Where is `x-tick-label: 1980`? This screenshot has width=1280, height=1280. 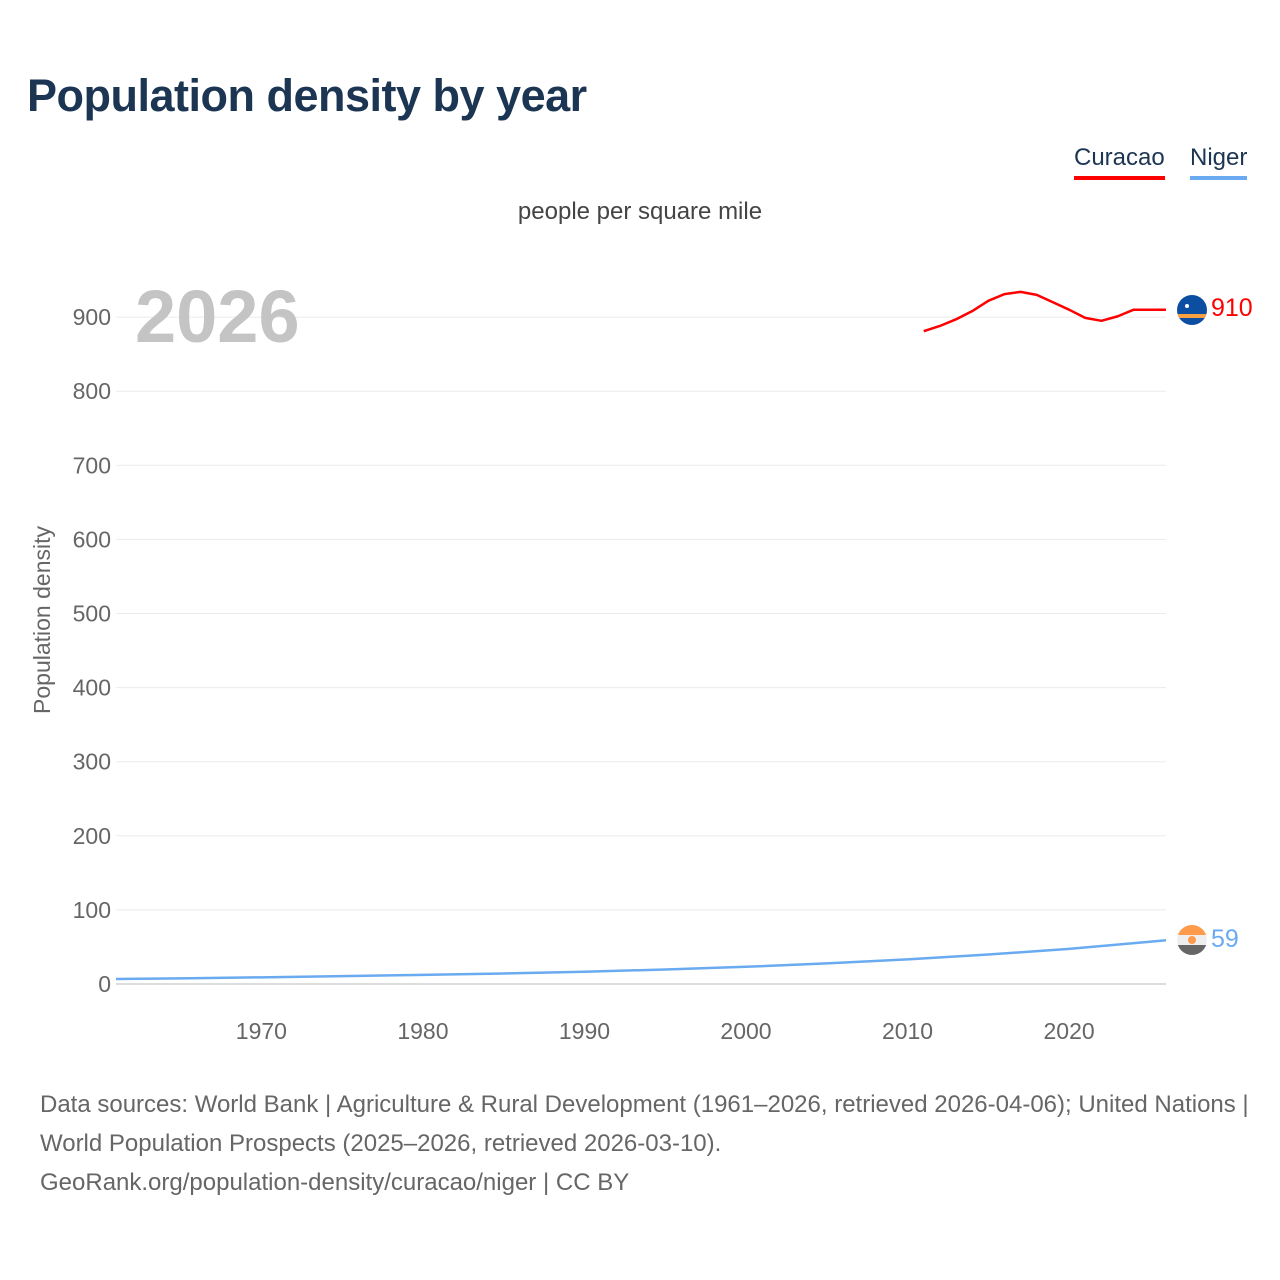 x-tick-label: 1980 is located at coordinates (422, 1031).